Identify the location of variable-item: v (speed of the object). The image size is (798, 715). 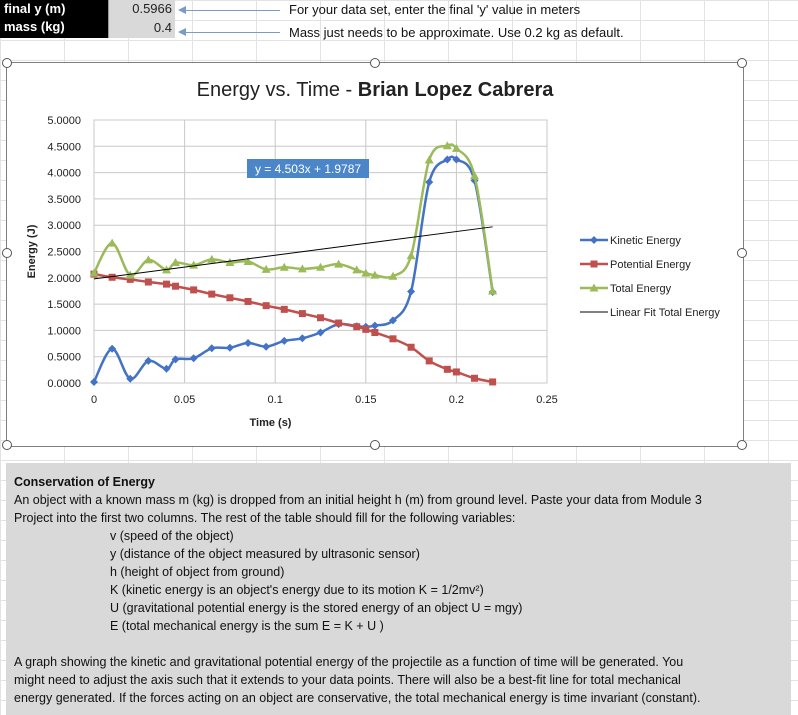
(172, 536).